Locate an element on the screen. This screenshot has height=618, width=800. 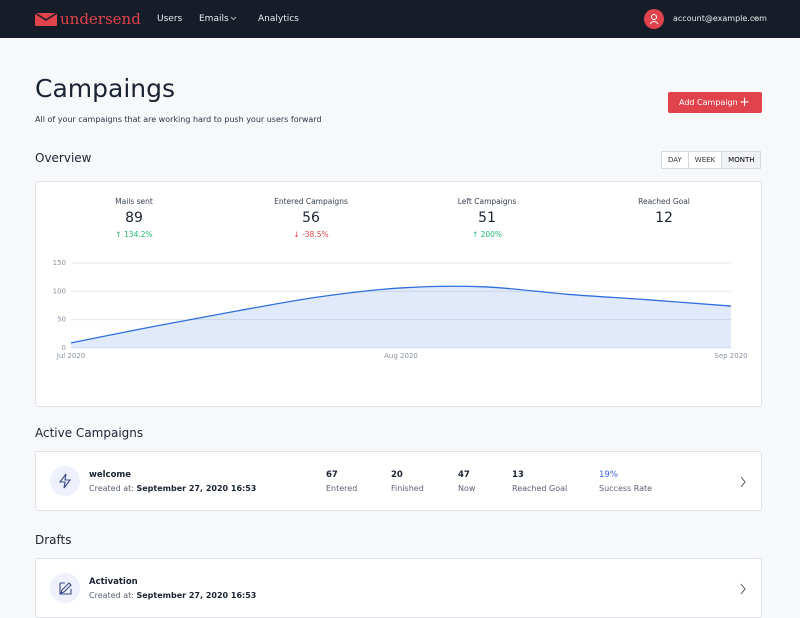
stat-label: Mails sent is located at coordinates (134, 201).